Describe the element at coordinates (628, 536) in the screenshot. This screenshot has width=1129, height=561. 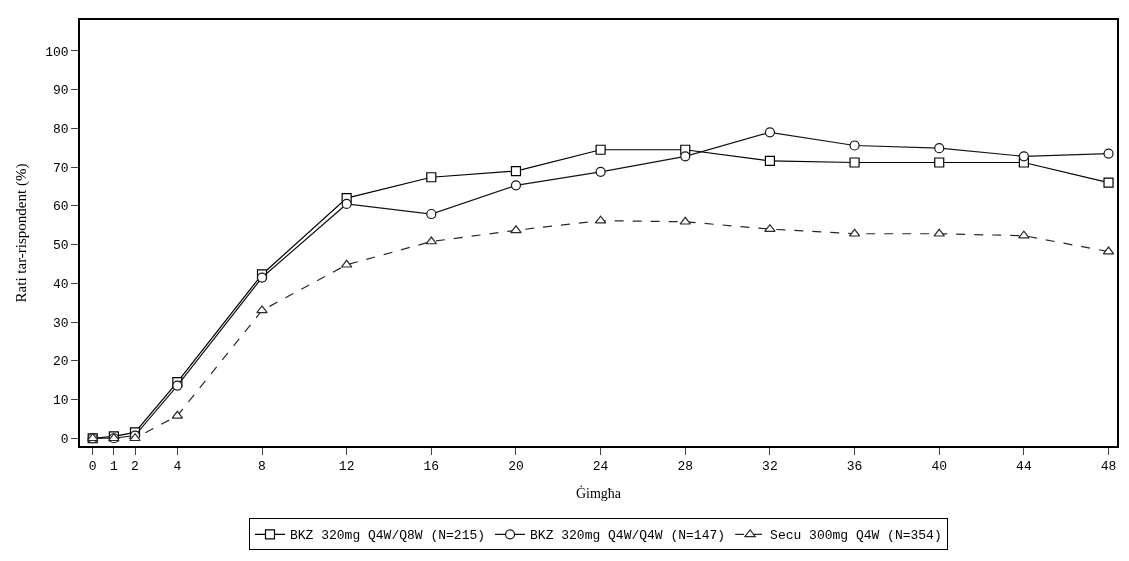
I see `legend-label: BKZ 320mg Q4W/Q4W (N=147)` at that location.